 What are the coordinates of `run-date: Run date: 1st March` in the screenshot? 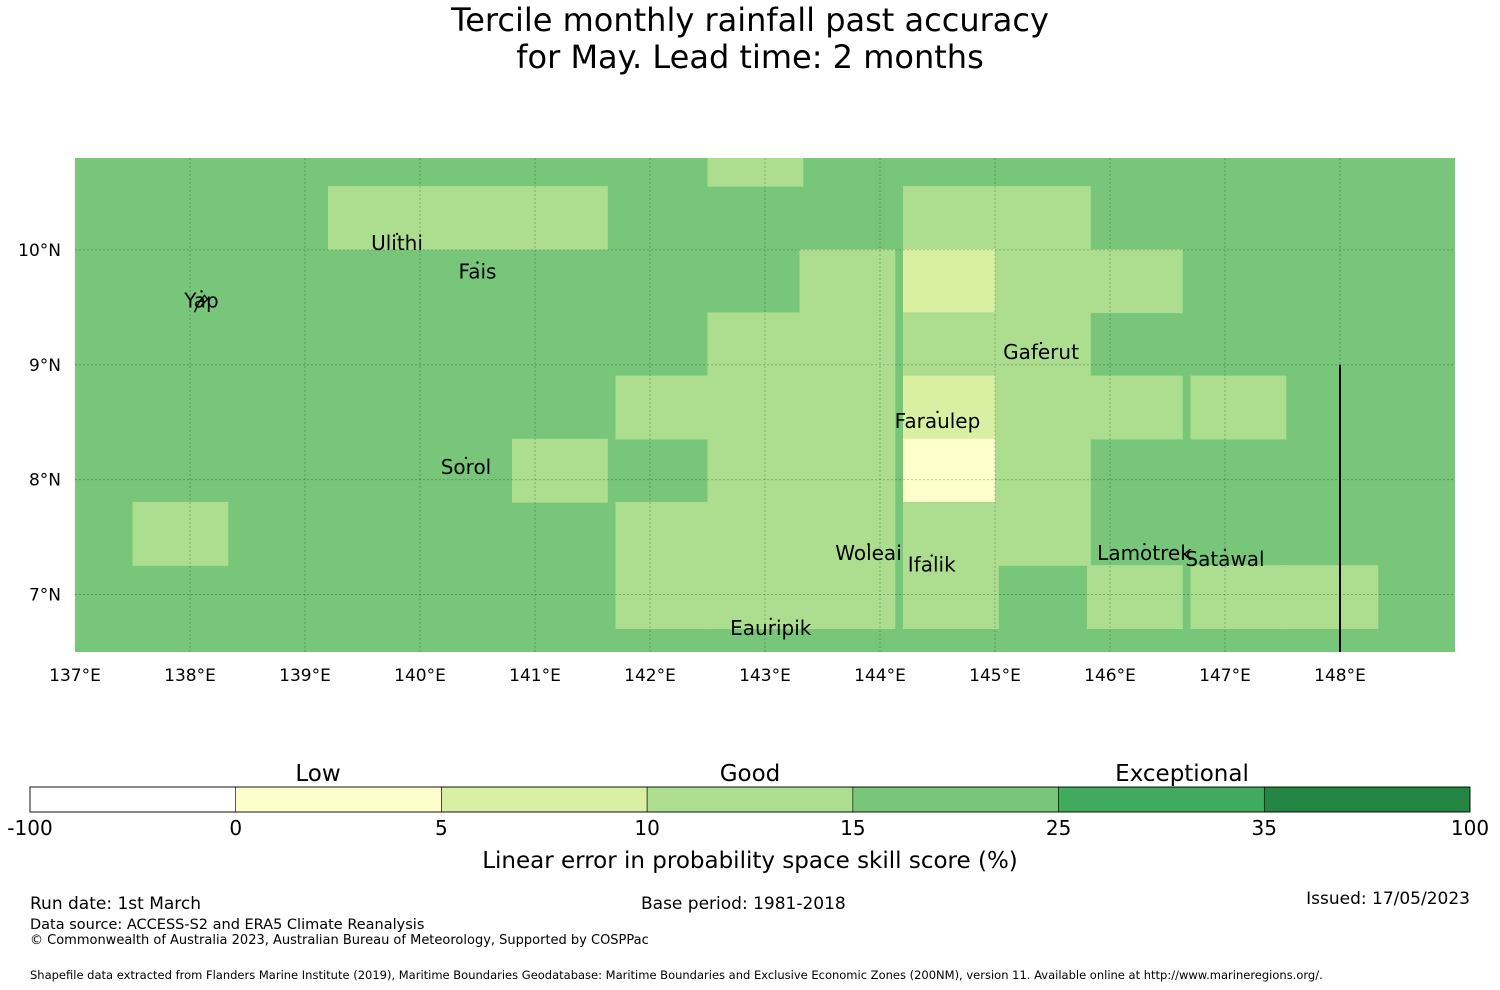 It's located at (116, 904).